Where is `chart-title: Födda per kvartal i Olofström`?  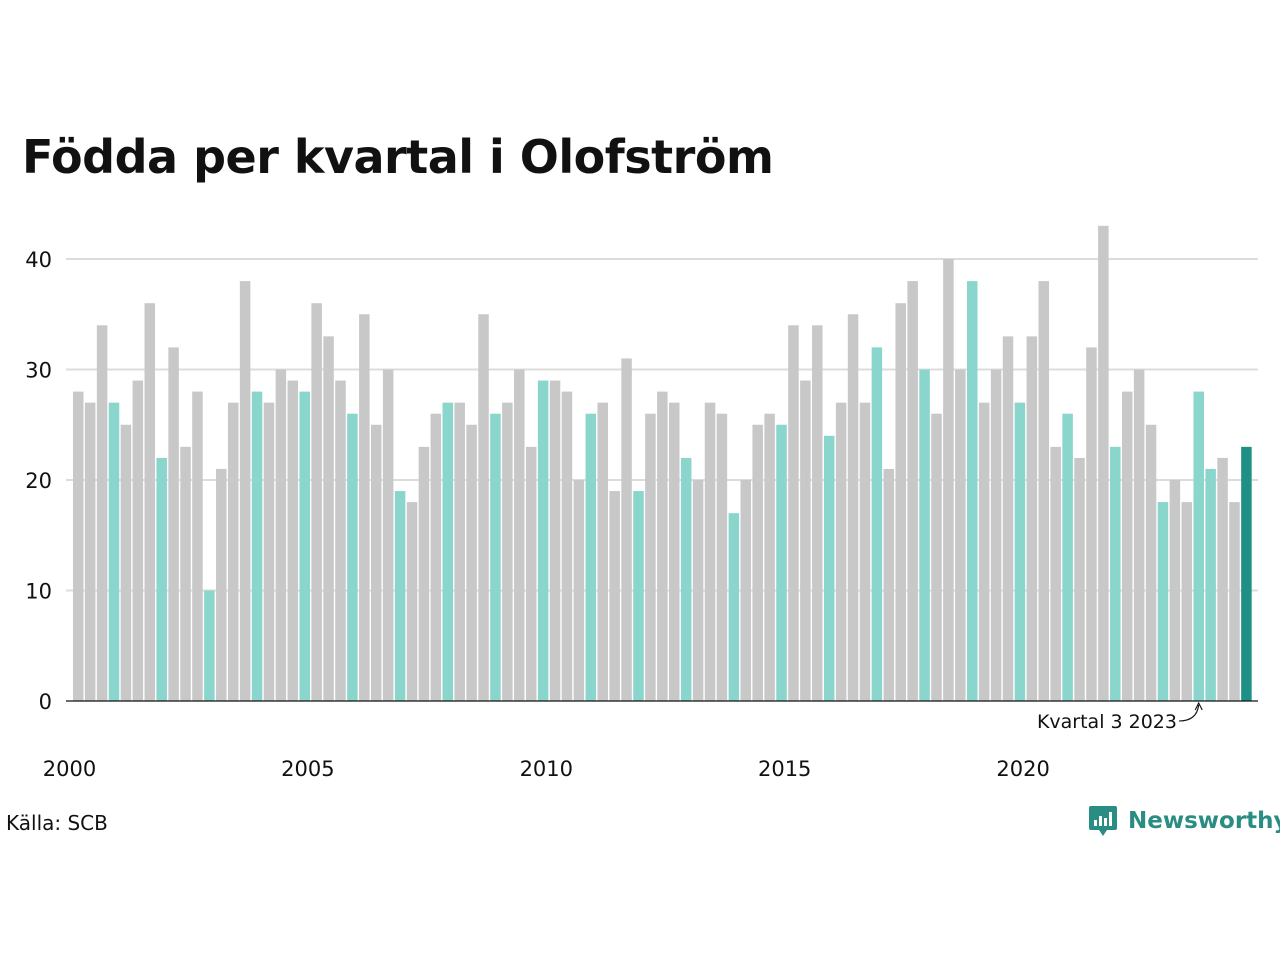 chart-title: Födda per kvartal i Olofström is located at coordinates (398, 157).